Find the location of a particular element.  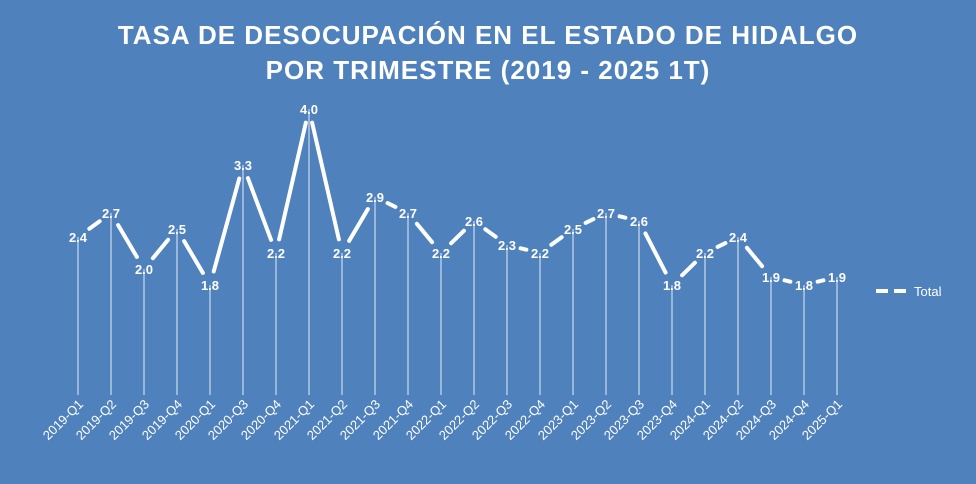

data-label: 2.9 is located at coordinates (375, 197).